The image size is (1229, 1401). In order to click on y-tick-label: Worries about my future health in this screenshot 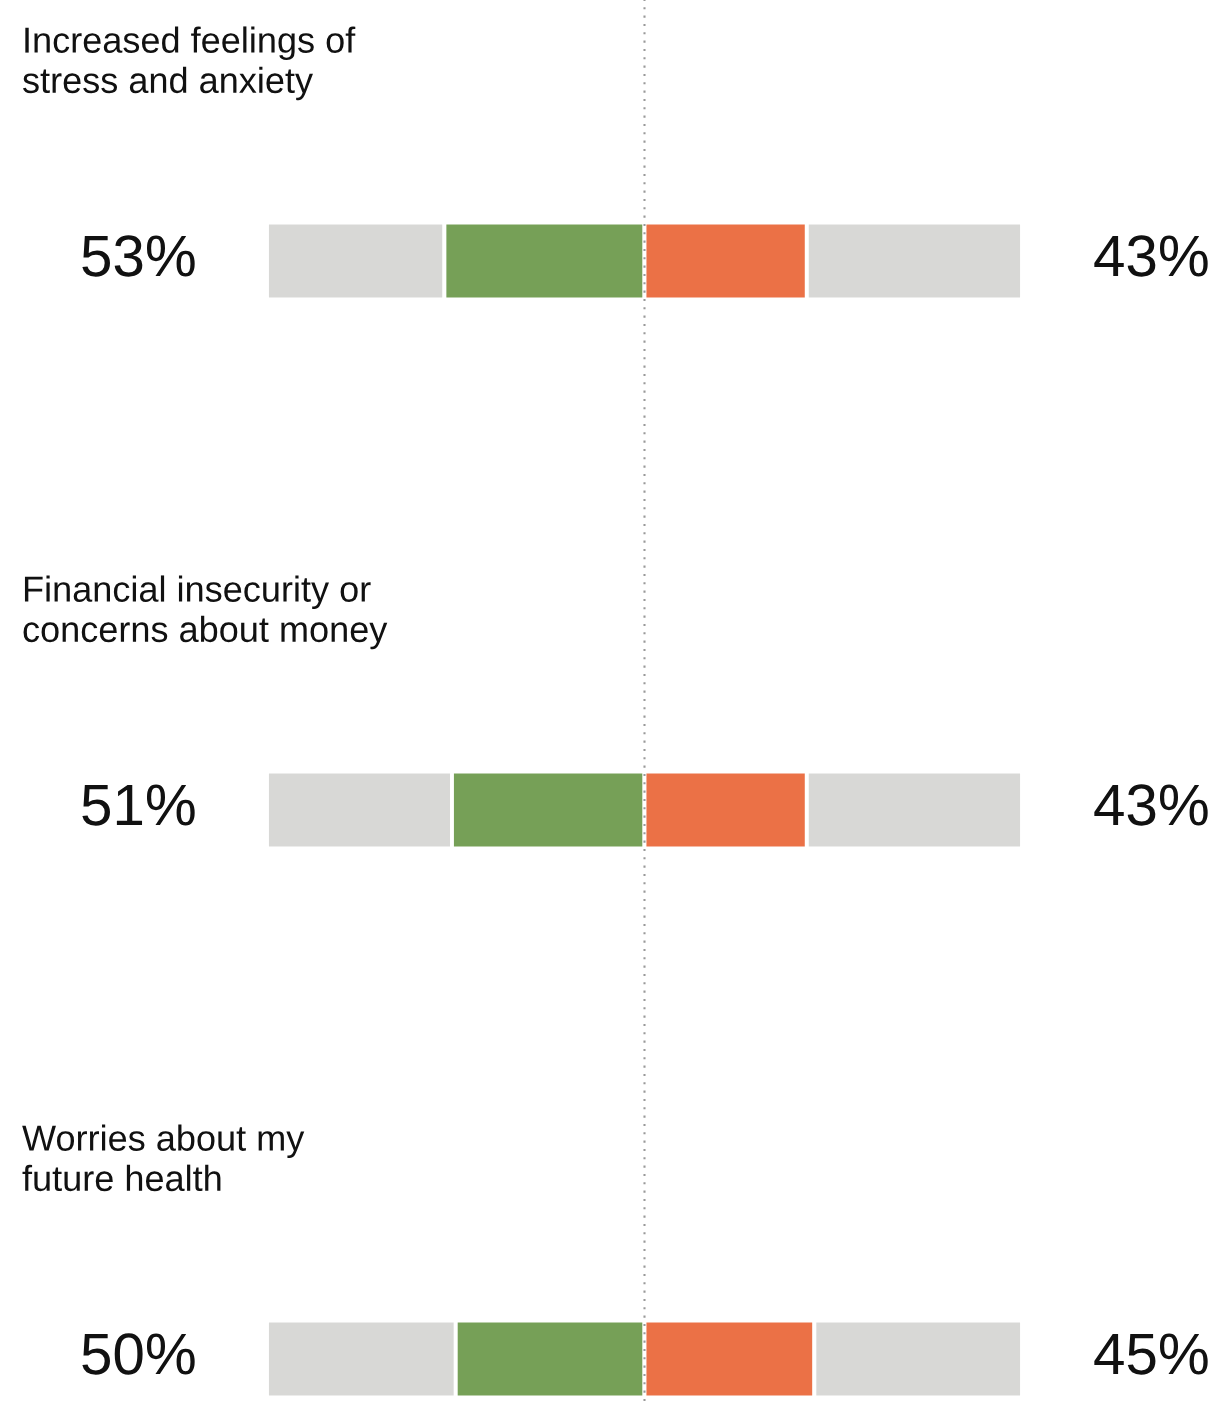, I will do `click(163, 1158)`.